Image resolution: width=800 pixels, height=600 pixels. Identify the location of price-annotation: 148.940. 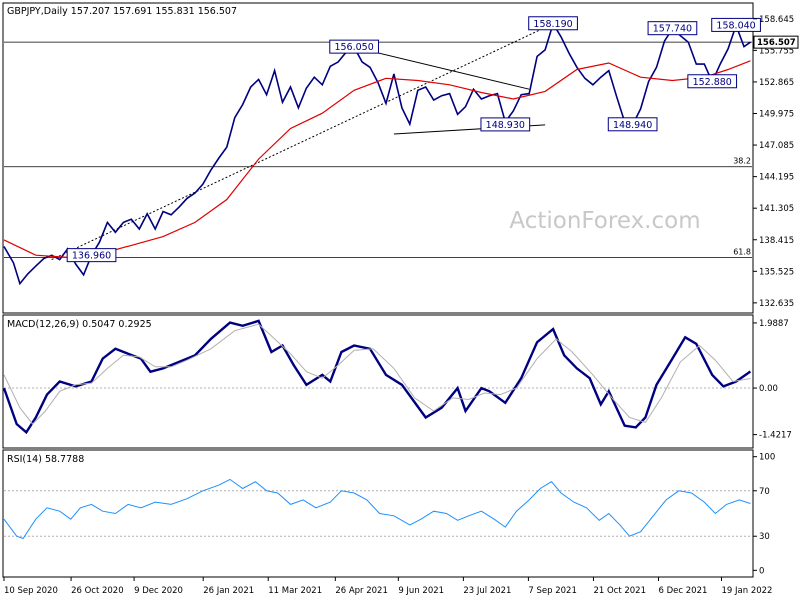
(632, 125).